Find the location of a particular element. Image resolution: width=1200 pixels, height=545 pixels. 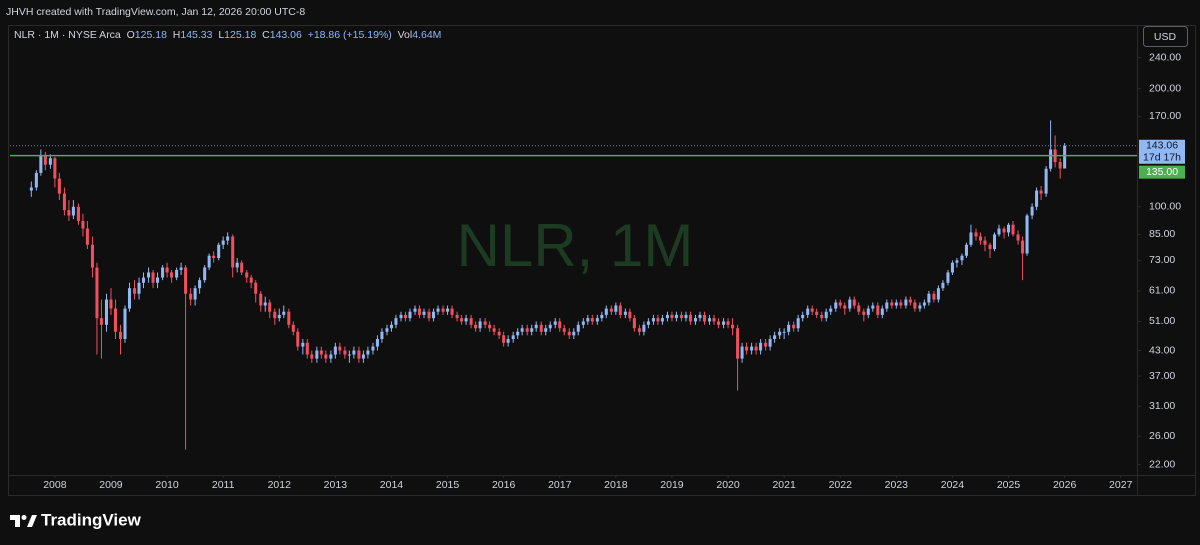

brand-logo is located at coordinates (23, 521).